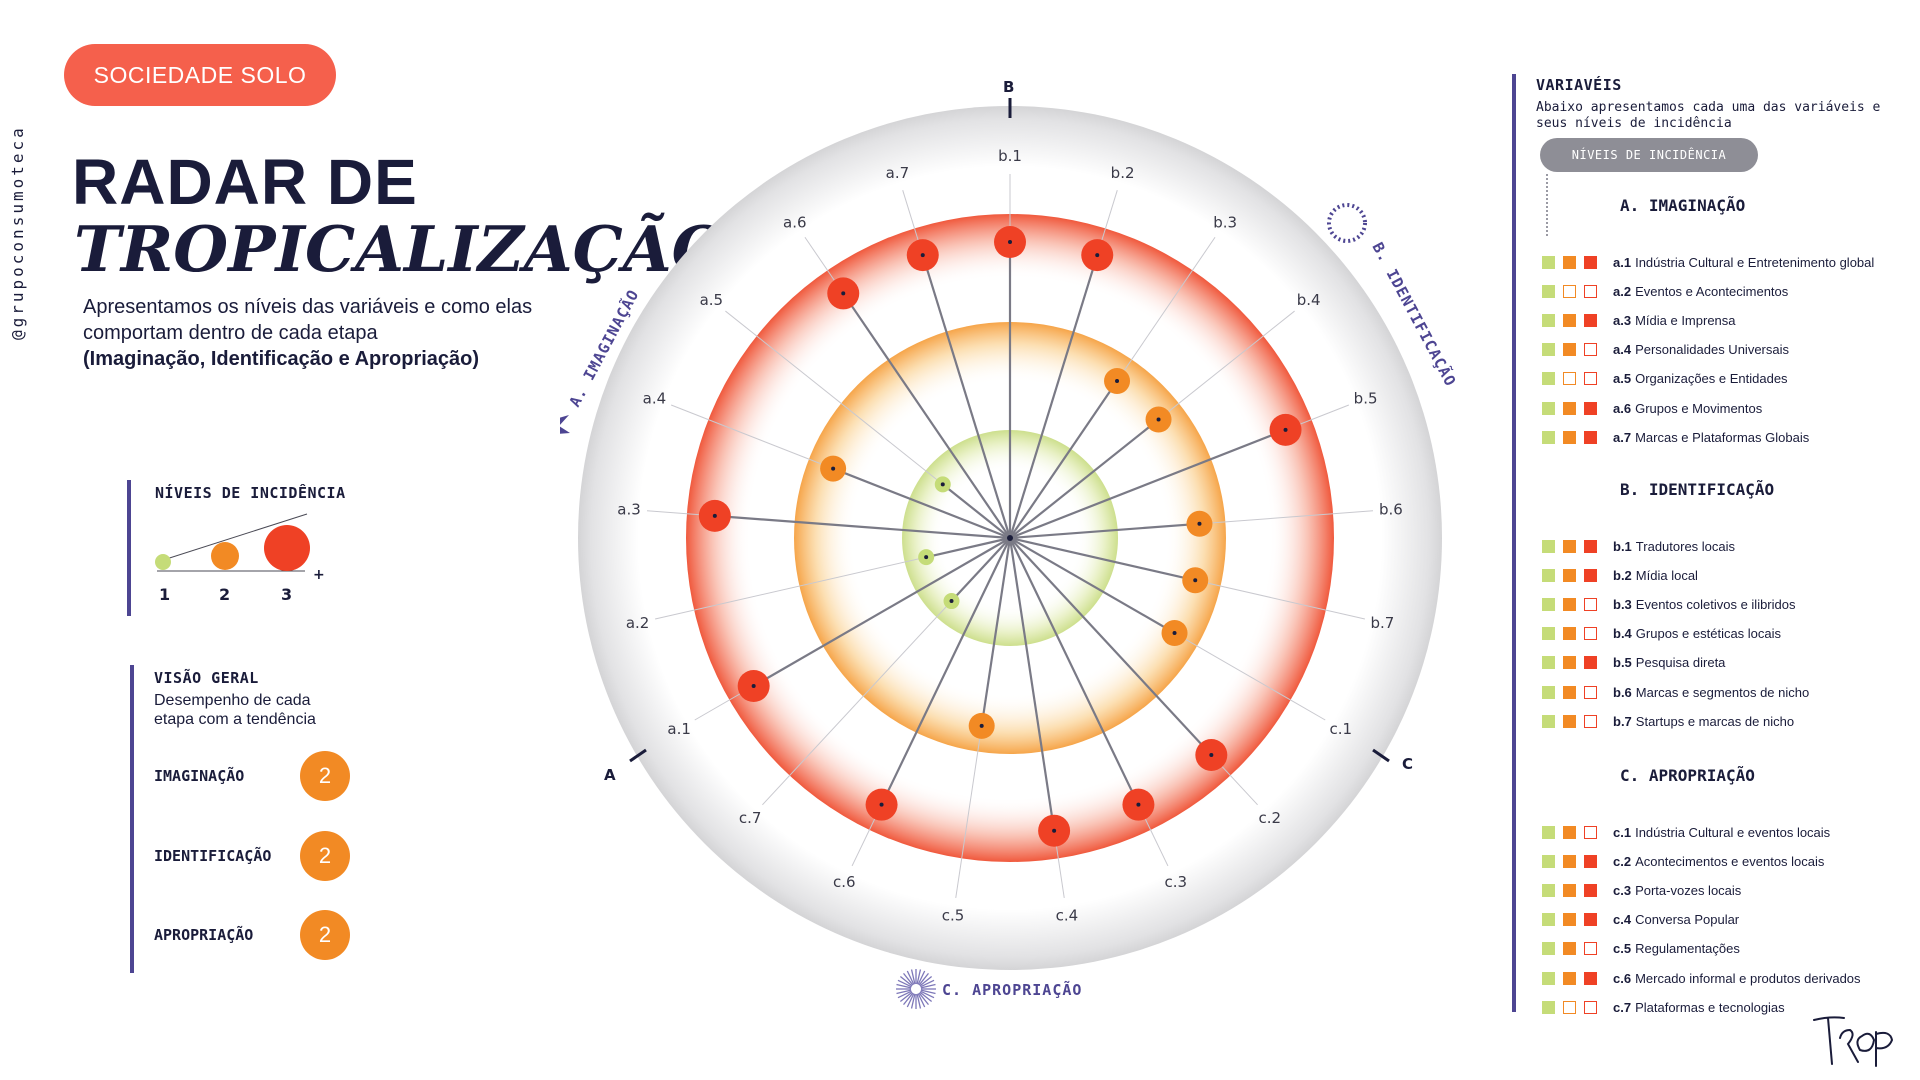 The height and width of the screenshot is (1080, 1920). Describe the element at coordinates (1731, 634) in the screenshot. I see `variable-row-b4: b.4 Grupos e estéticas locais` at that location.